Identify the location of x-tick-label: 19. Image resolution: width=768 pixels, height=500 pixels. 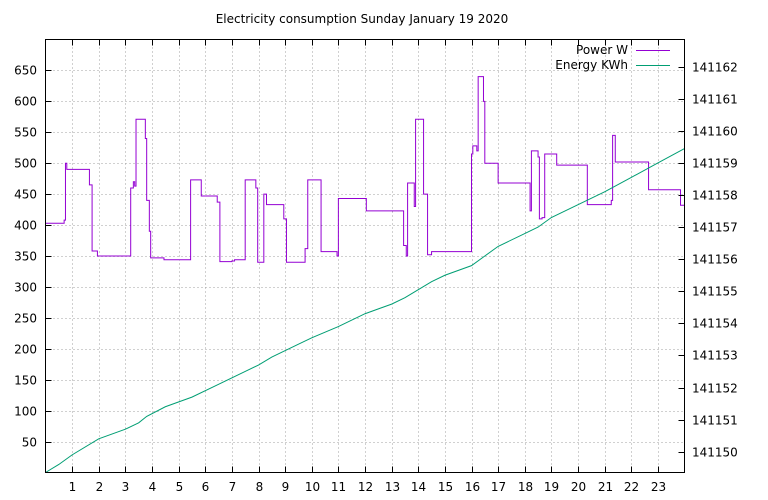
(551, 487).